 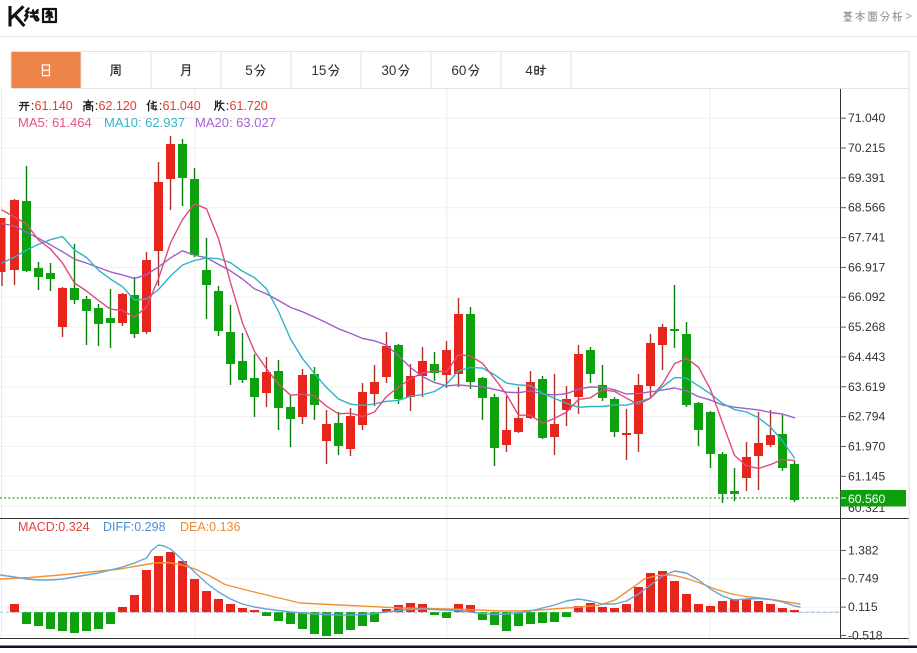 What do you see at coordinates (866, 417) in the screenshot?
I see `svg-text: 62.794` at bounding box center [866, 417].